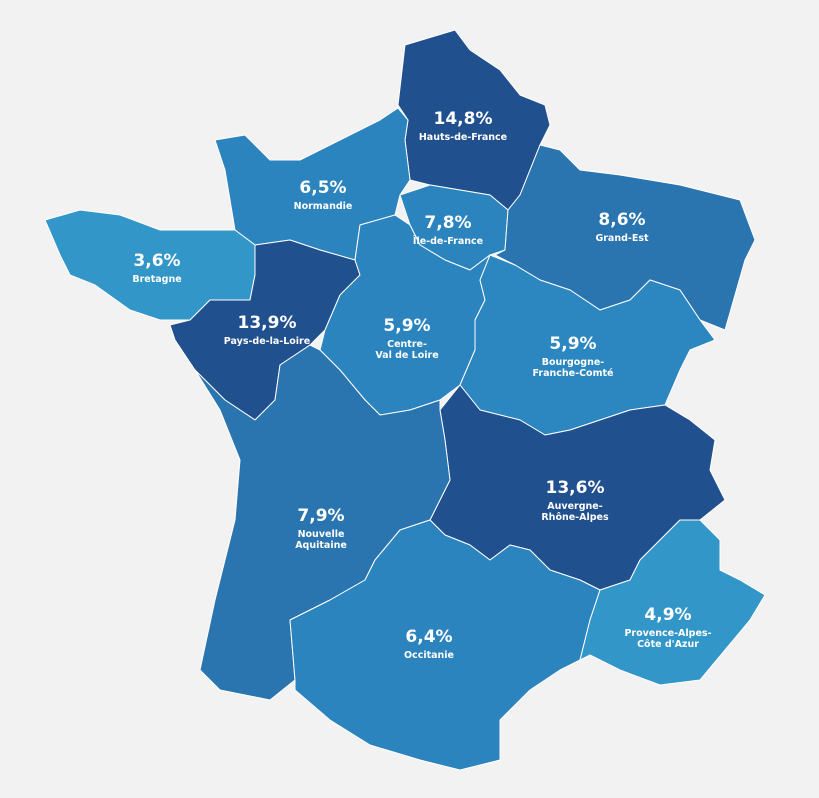  Describe the element at coordinates (573, 373) in the screenshot. I see `region-name: Franche-Comté` at that location.